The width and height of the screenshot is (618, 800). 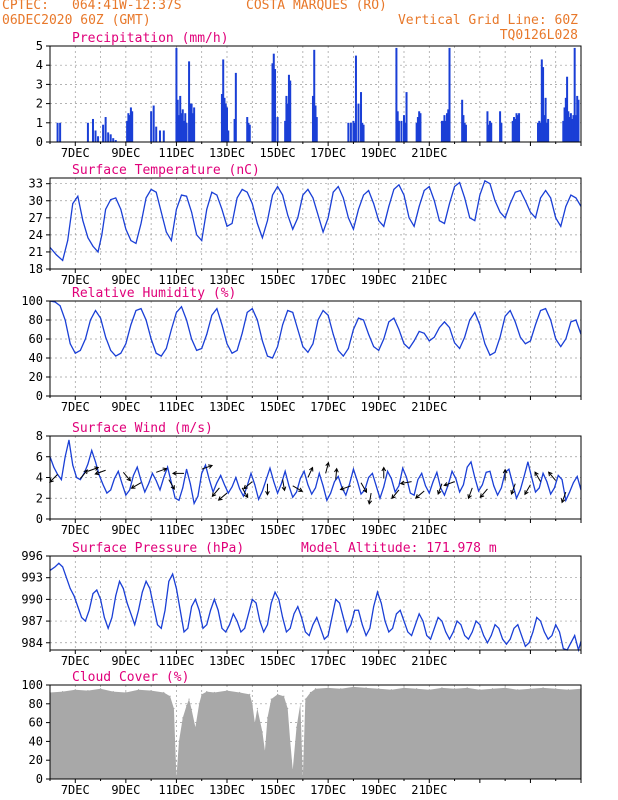 What do you see at coordinates (32, 556) in the screenshot?
I see `y-tick-label: 996` at bounding box center [32, 556].